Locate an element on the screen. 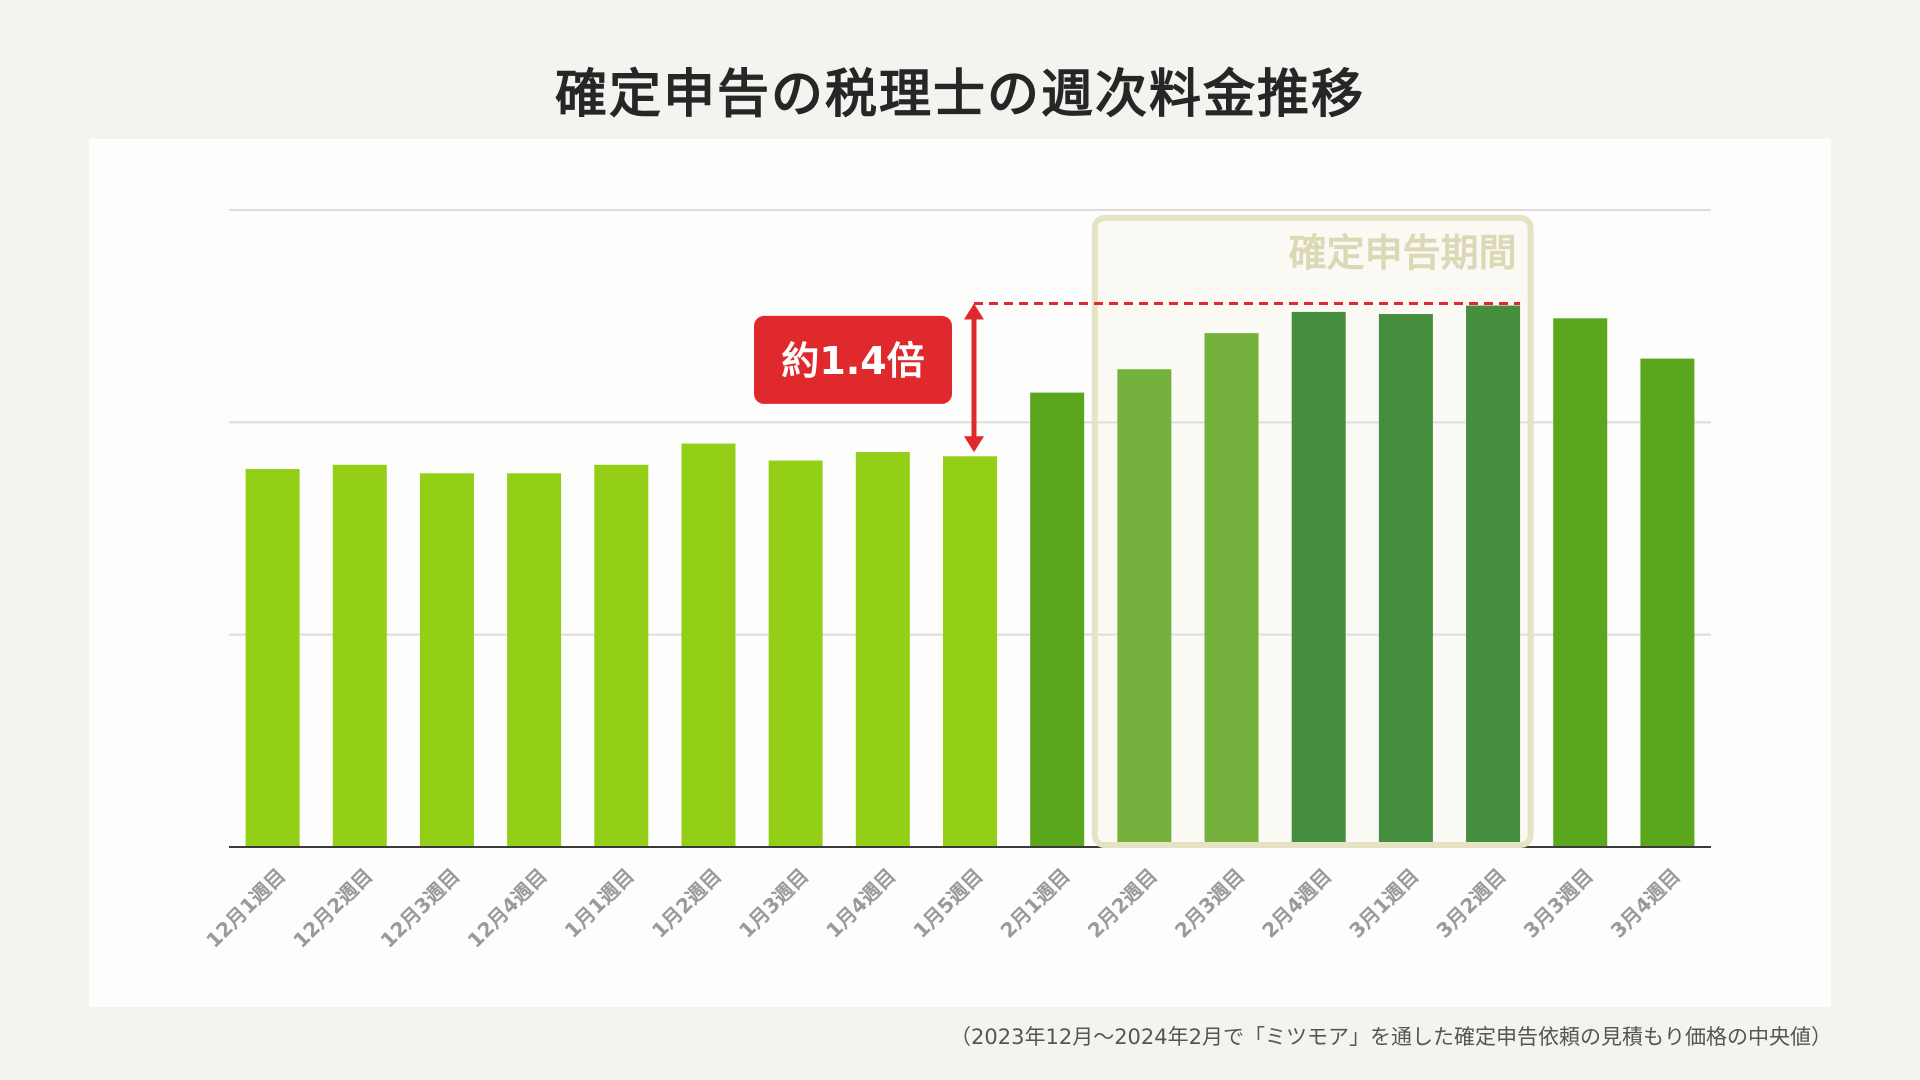 Image resolution: width=1920 pixels, height=1080 pixels. ratio-arrow-head-up is located at coordinates (974, 311).